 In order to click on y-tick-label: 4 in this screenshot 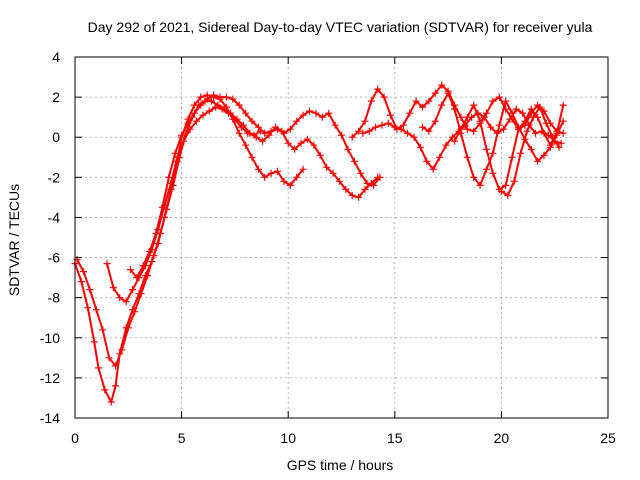, I will do `click(56, 57)`.